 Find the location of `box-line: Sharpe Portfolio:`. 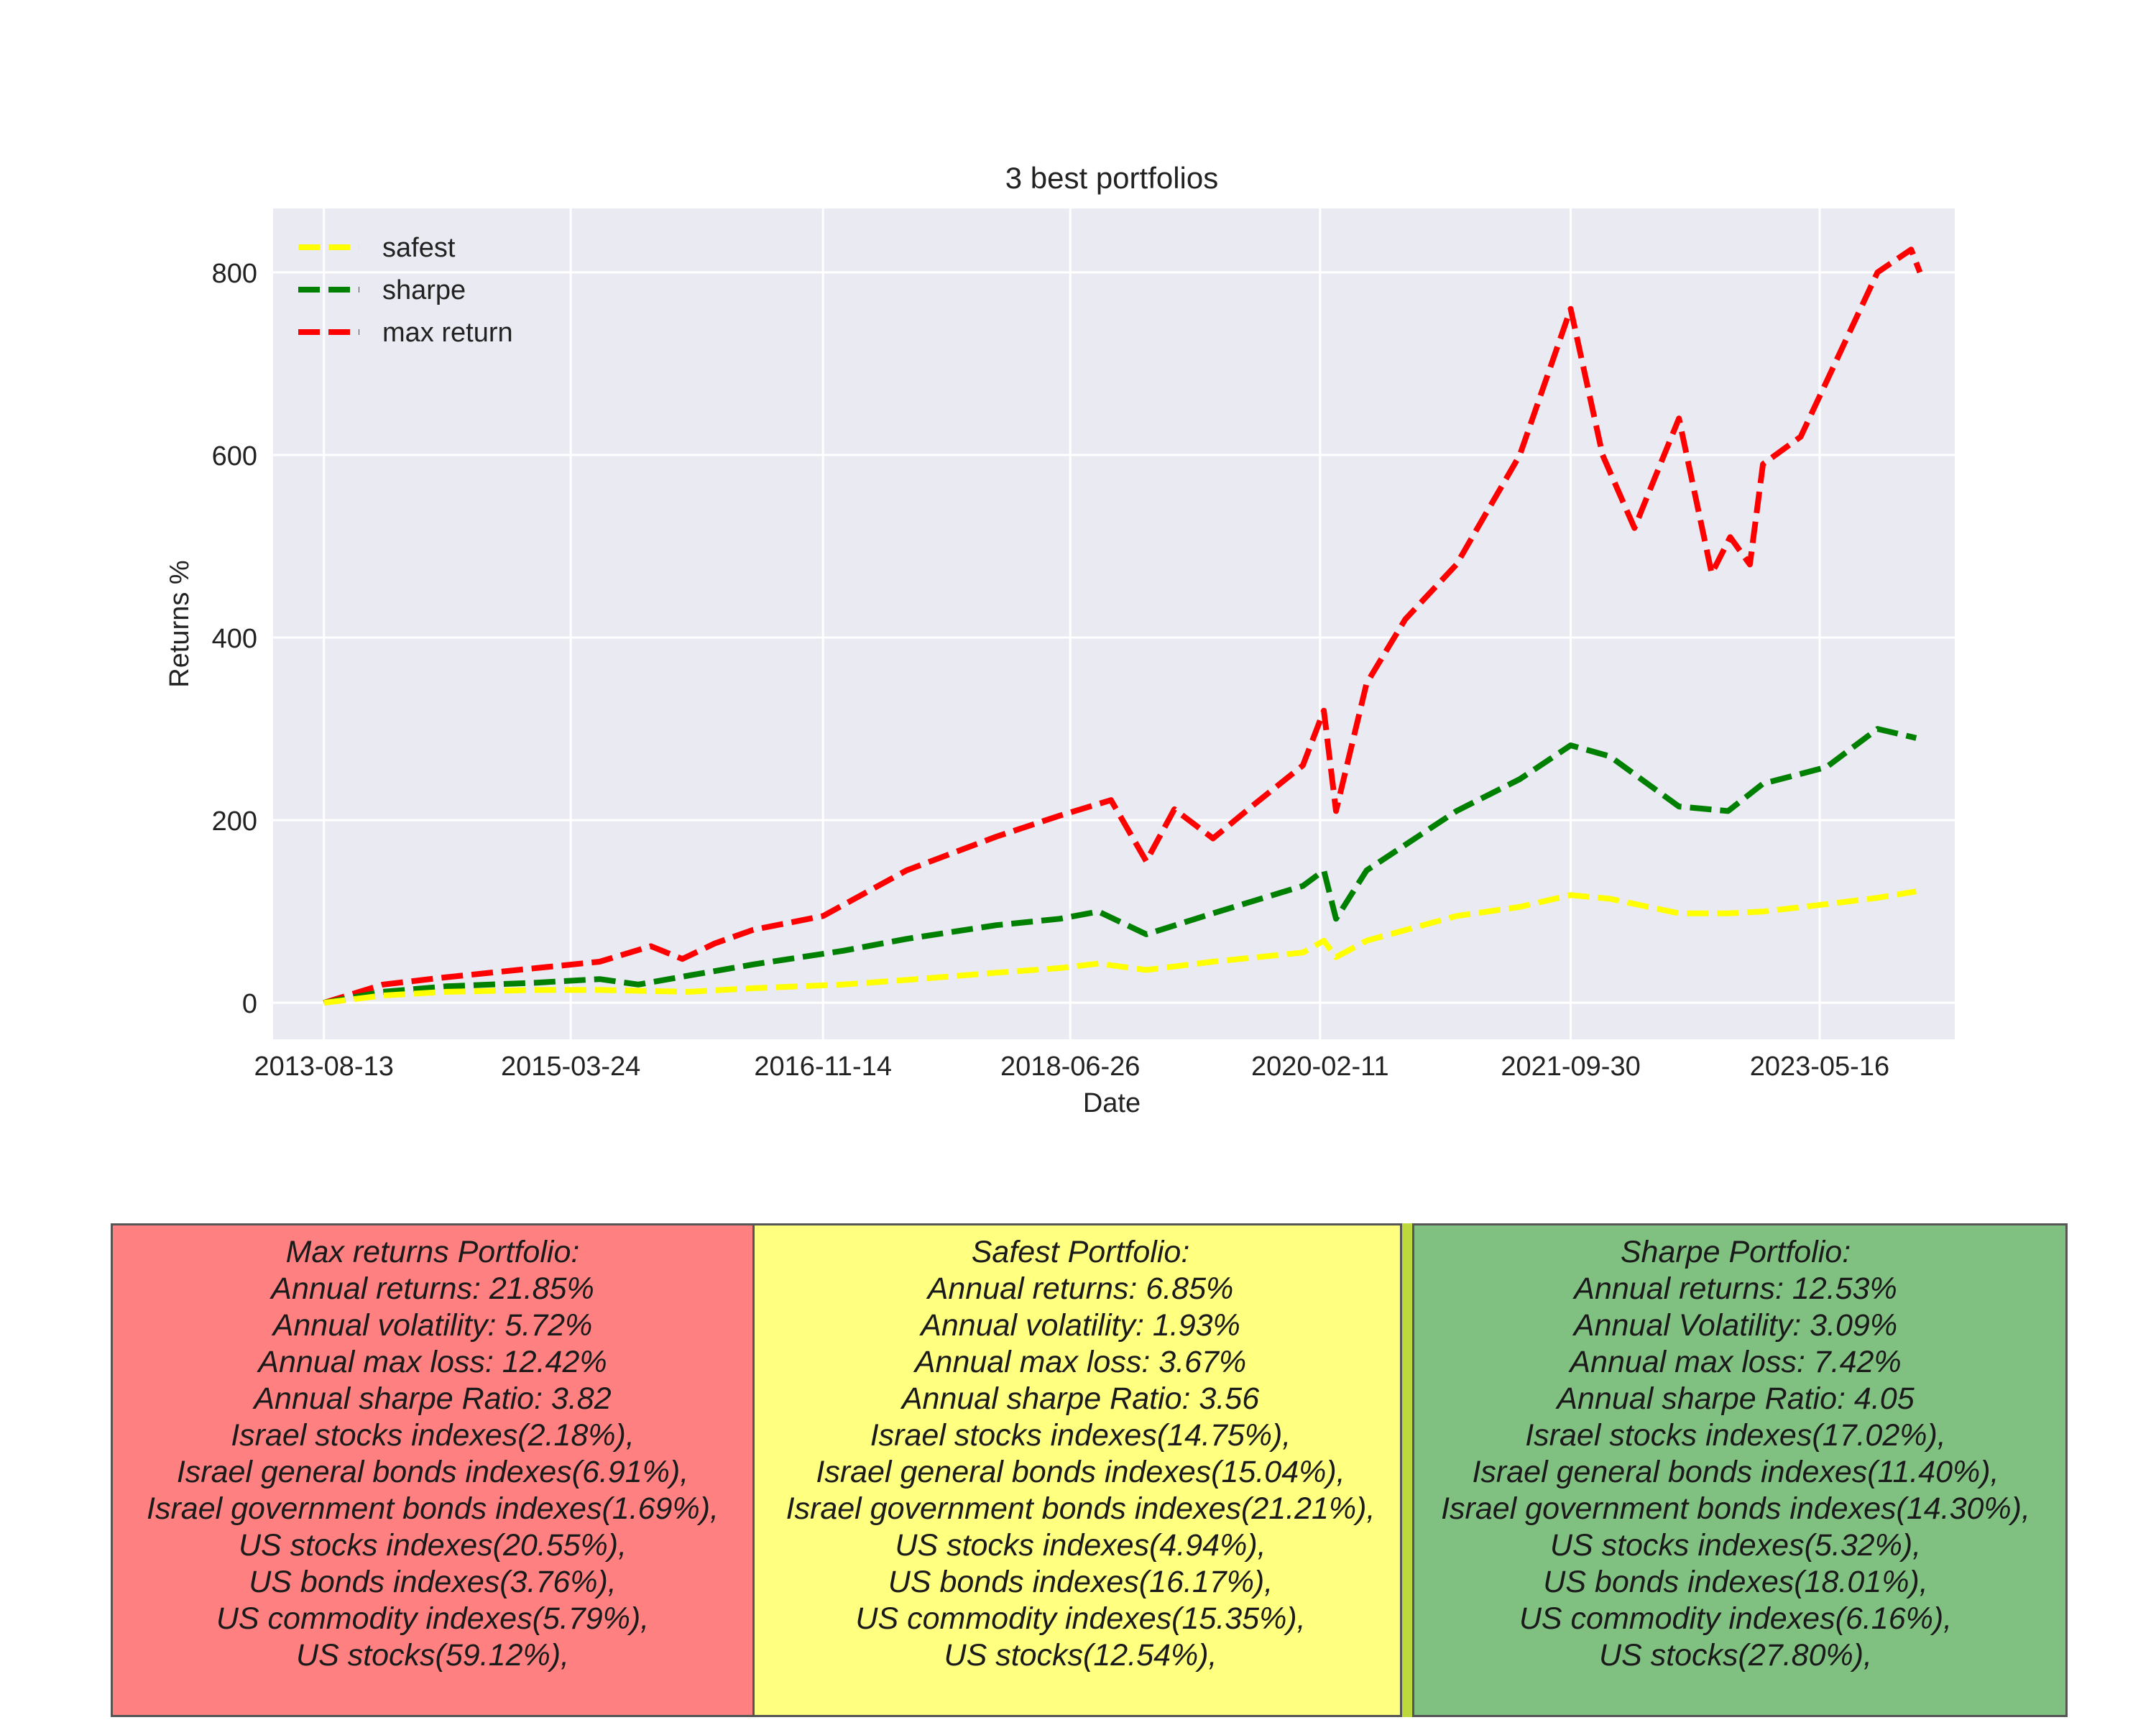

box-line: Sharpe Portfolio: is located at coordinates (1736, 1252).